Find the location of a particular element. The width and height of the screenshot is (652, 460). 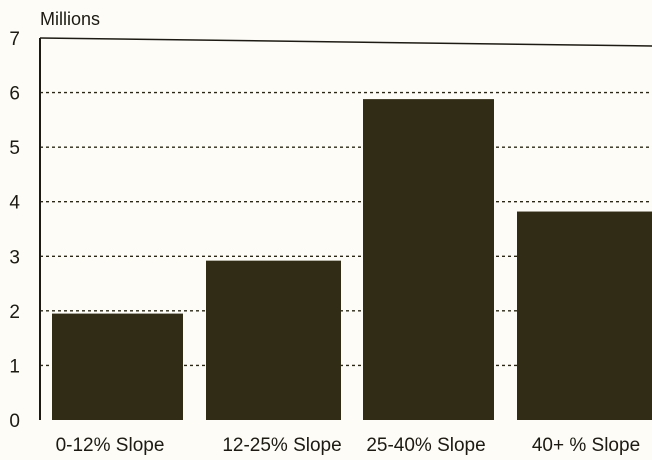

y-tick-label: 1 is located at coordinates (14, 366).